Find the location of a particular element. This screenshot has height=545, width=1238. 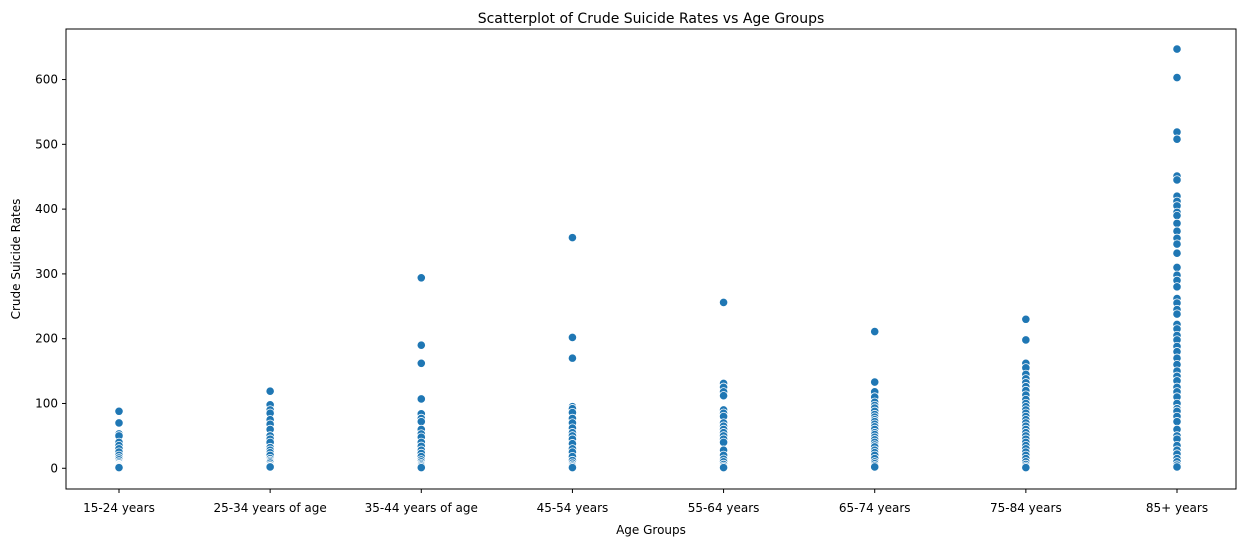

y-tick-label: 0 is located at coordinates (54, 468).